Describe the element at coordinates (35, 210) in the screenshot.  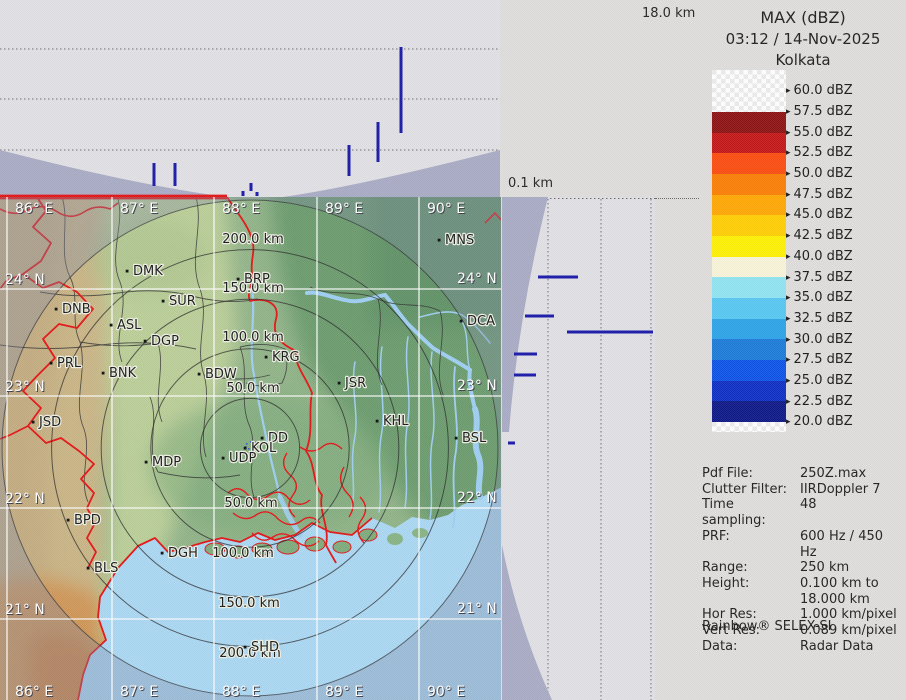
I see `longitude-label-shadow: 86° E` at that location.